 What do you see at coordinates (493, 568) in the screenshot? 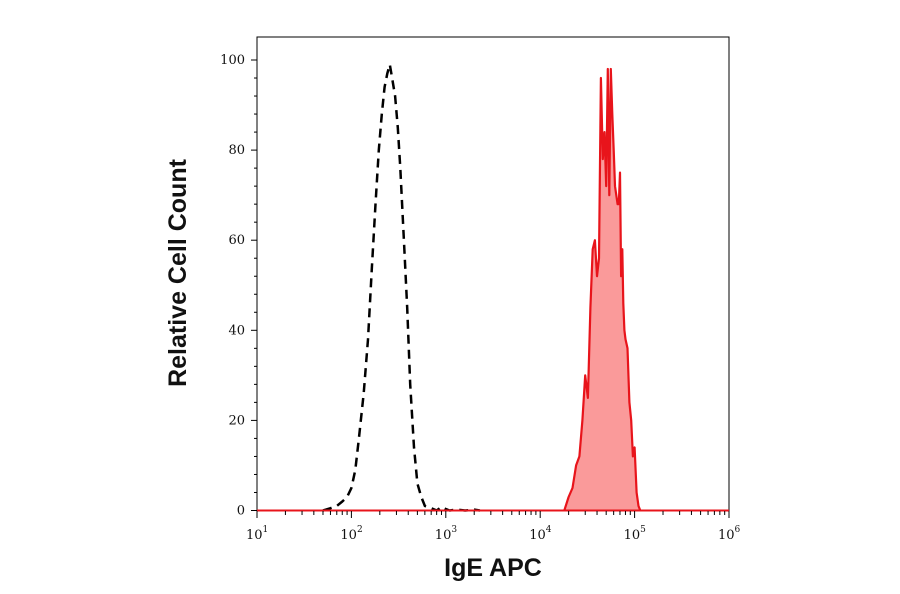
I see `x-axis-title: IgE APC` at bounding box center [493, 568].